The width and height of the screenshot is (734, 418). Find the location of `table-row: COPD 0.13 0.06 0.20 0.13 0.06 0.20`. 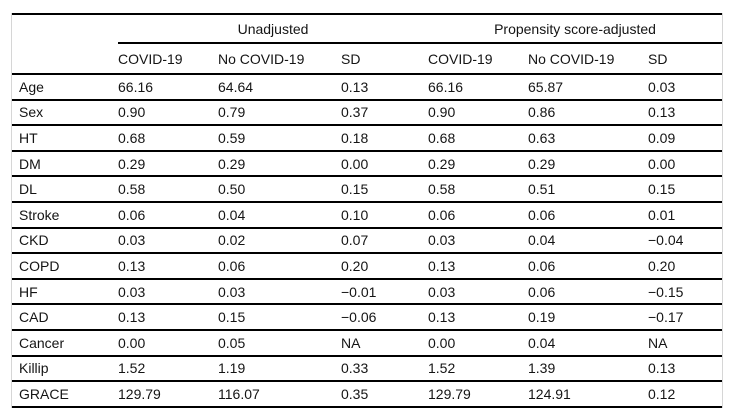

table-row: COPD 0.13 0.06 0.20 0.13 0.06 0.20 is located at coordinates (367, 266).